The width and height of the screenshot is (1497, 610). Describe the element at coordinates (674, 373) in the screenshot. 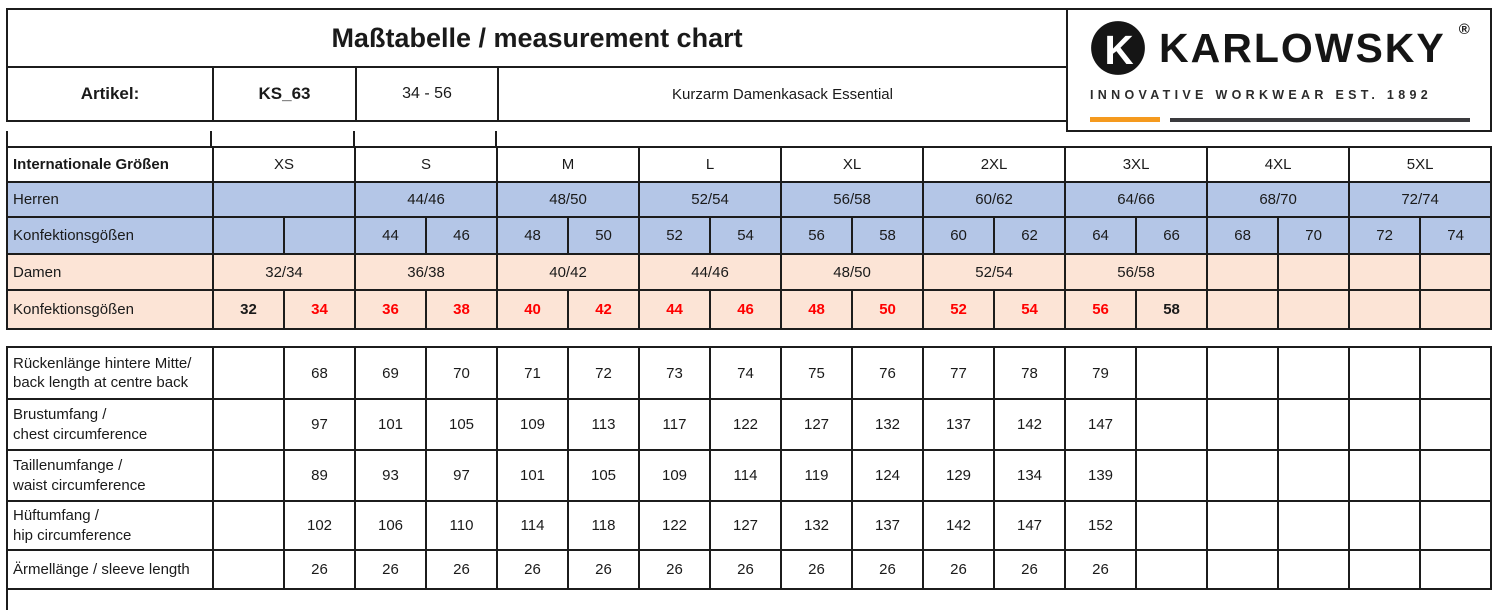

I see `back-length-value: 73` at that location.